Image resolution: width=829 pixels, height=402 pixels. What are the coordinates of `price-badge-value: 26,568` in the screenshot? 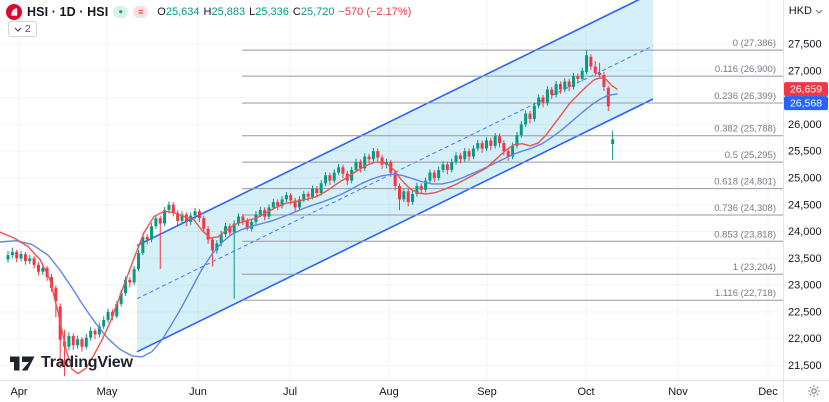 It's located at (806, 104).